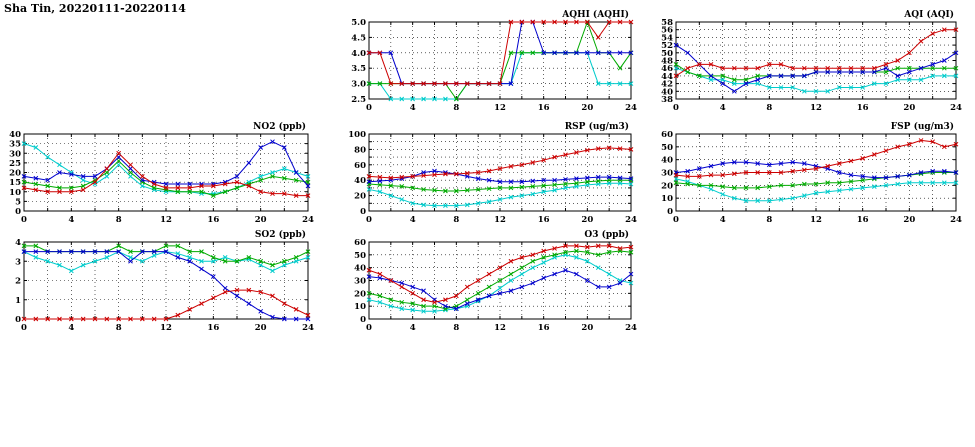  What do you see at coordinates (358, 38) in the screenshot?
I see `svg-text: 4.5` at bounding box center [358, 38].